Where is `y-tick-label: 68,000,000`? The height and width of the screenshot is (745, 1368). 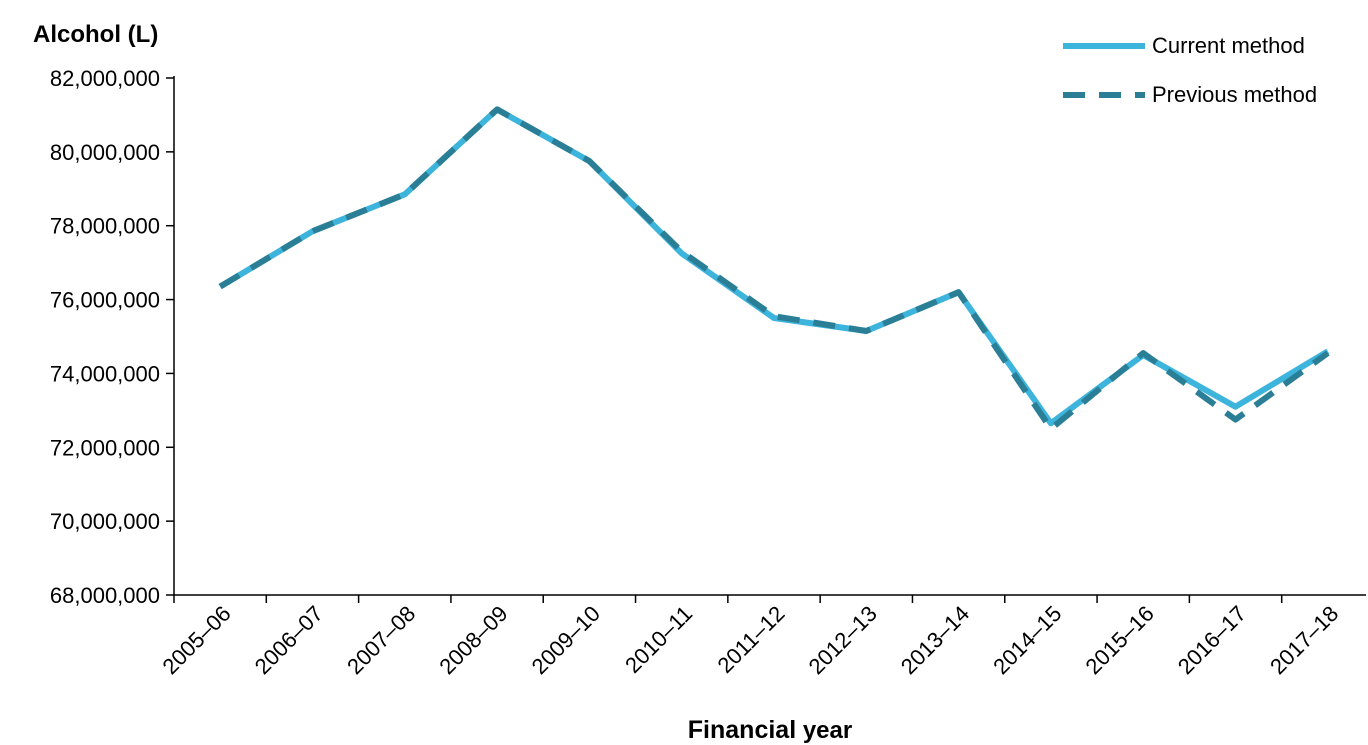 y-tick-label: 68,000,000 is located at coordinates (105, 595).